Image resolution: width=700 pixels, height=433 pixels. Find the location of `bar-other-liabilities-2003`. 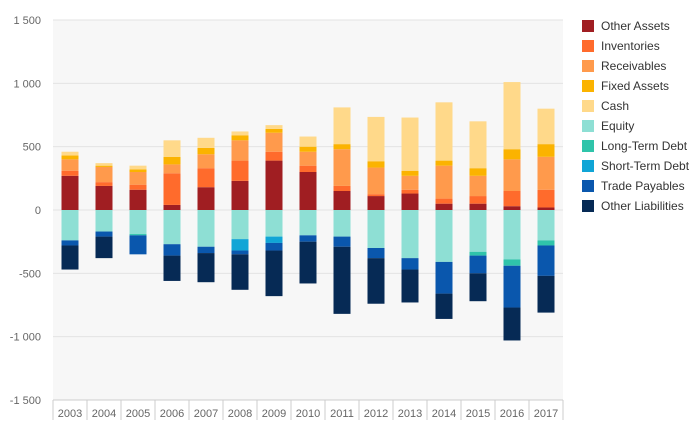

bar-other-liabilities-2003 is located at coordinates (70, 257).